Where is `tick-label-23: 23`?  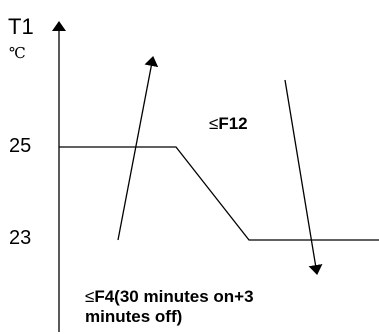
tick-label-23: 23 is located at coordinates (20, 238).